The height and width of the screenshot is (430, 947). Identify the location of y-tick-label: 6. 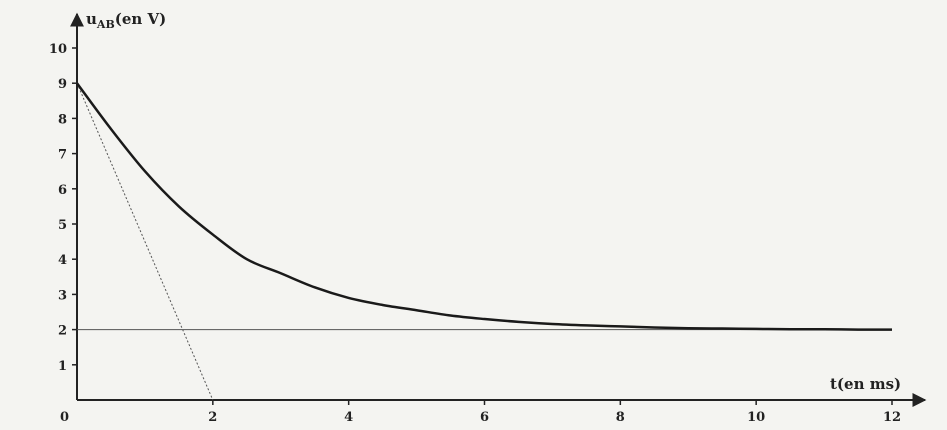
(62, 190).